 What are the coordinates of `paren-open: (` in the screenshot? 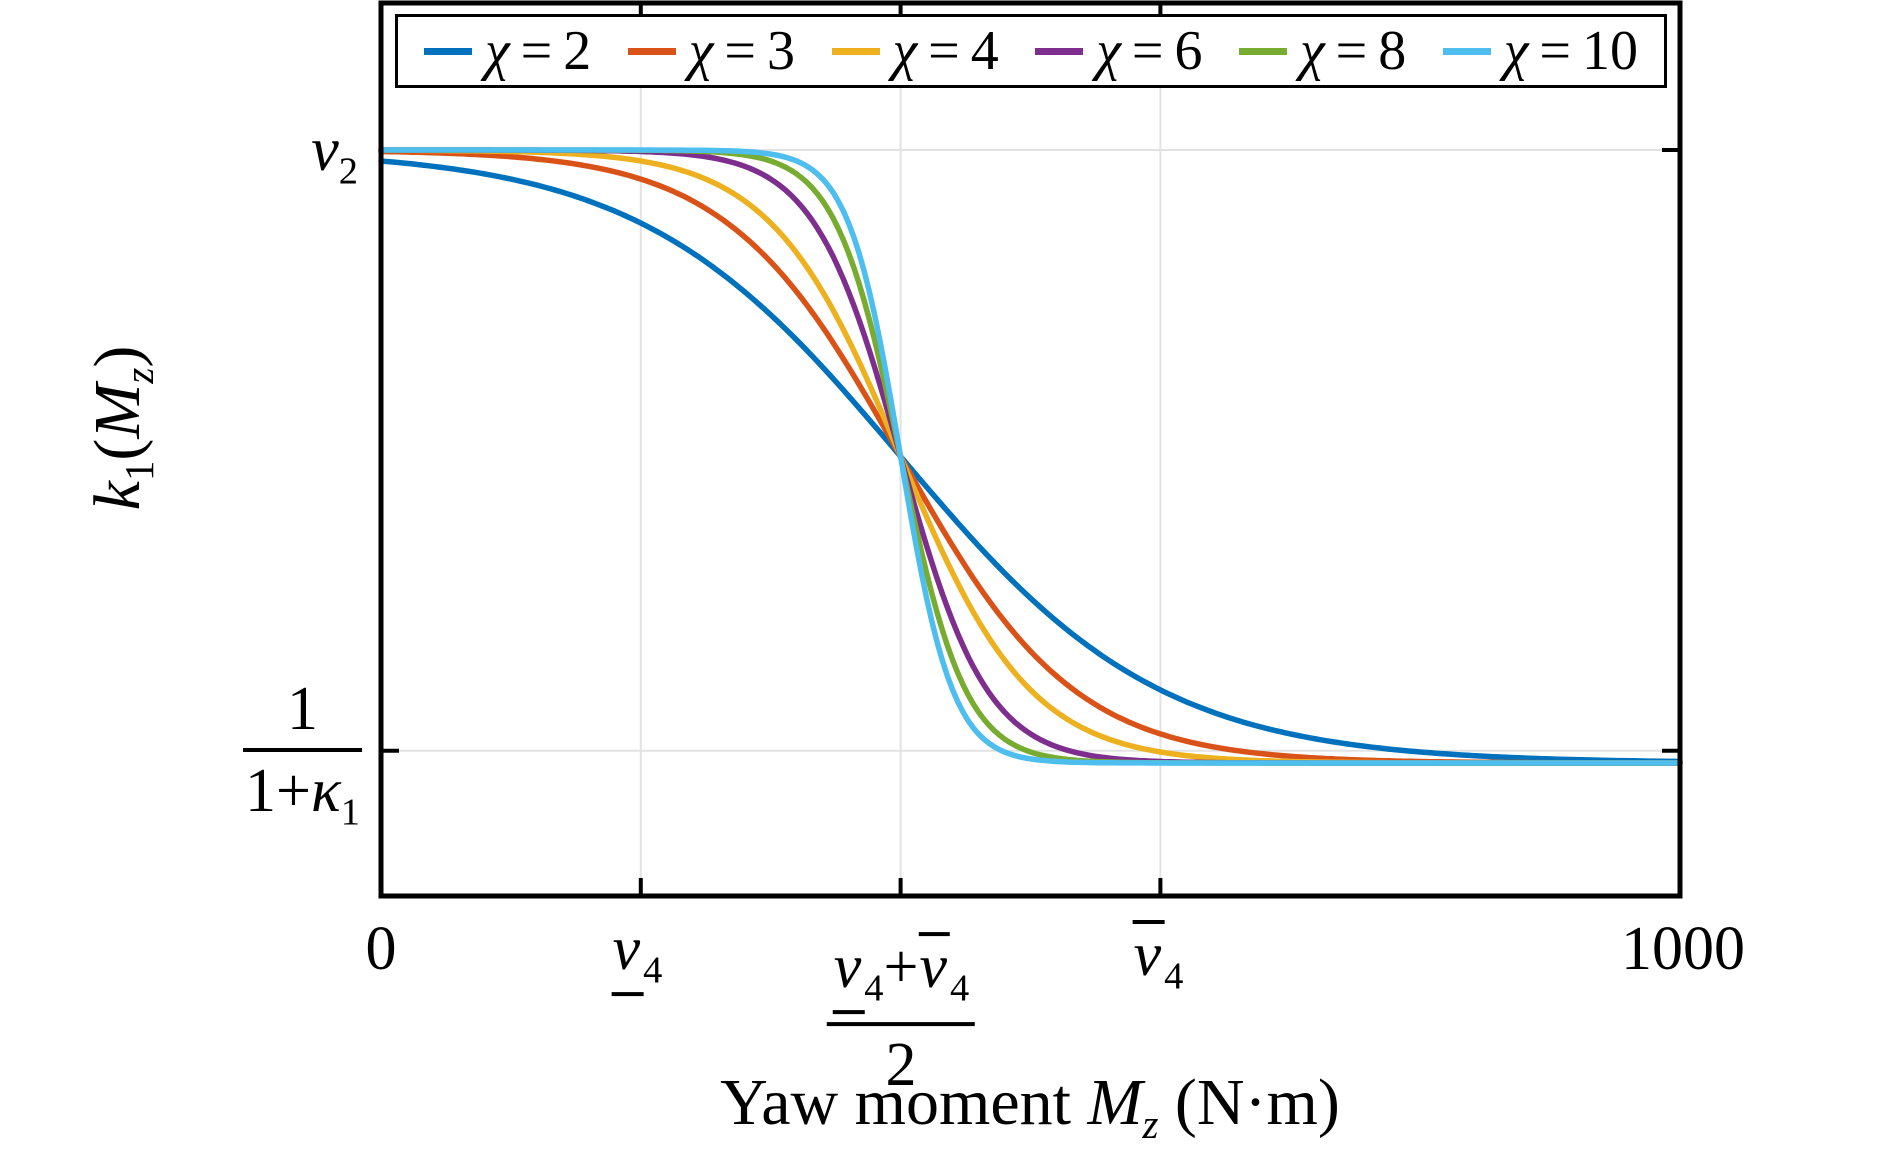 It's located at (117, 449).